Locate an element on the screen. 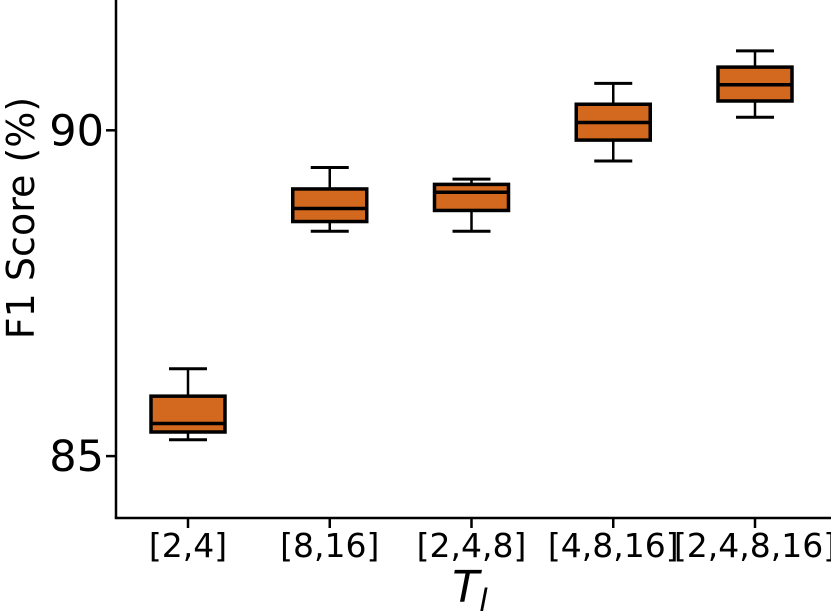 This screenshot has width=831, height=611. x-axis-label: Tl is located at coordinates (470, 586).